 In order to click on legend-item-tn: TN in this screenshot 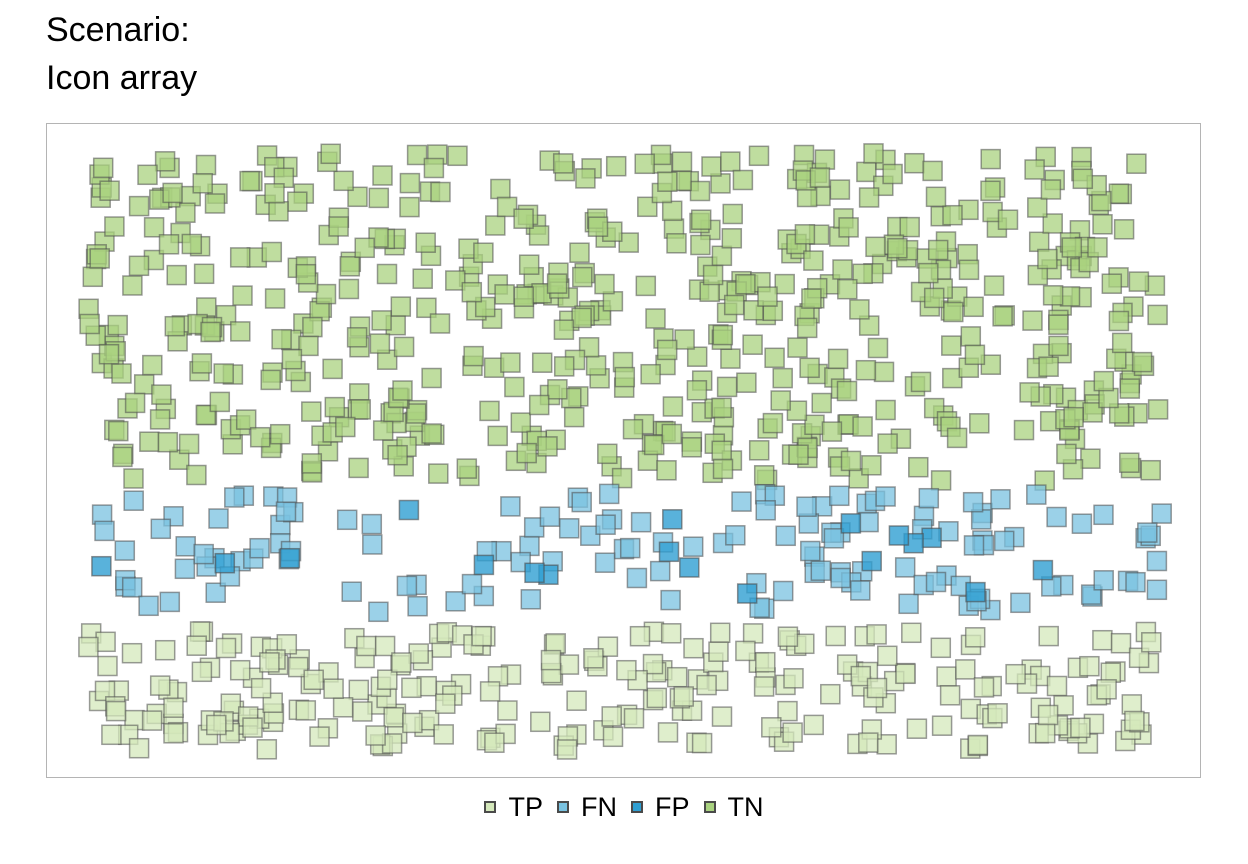, I will do `click(733, 807)`.